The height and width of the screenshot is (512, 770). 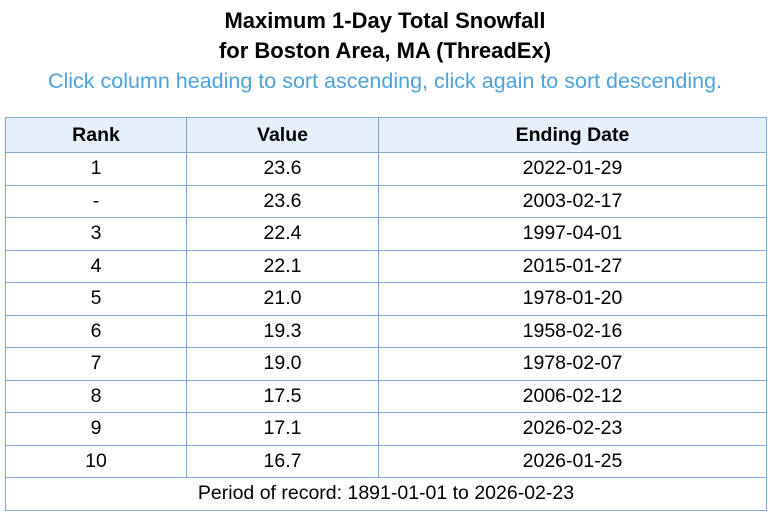 I want to click on table-cell: 1958-02-16, so click(x=572, y=331).